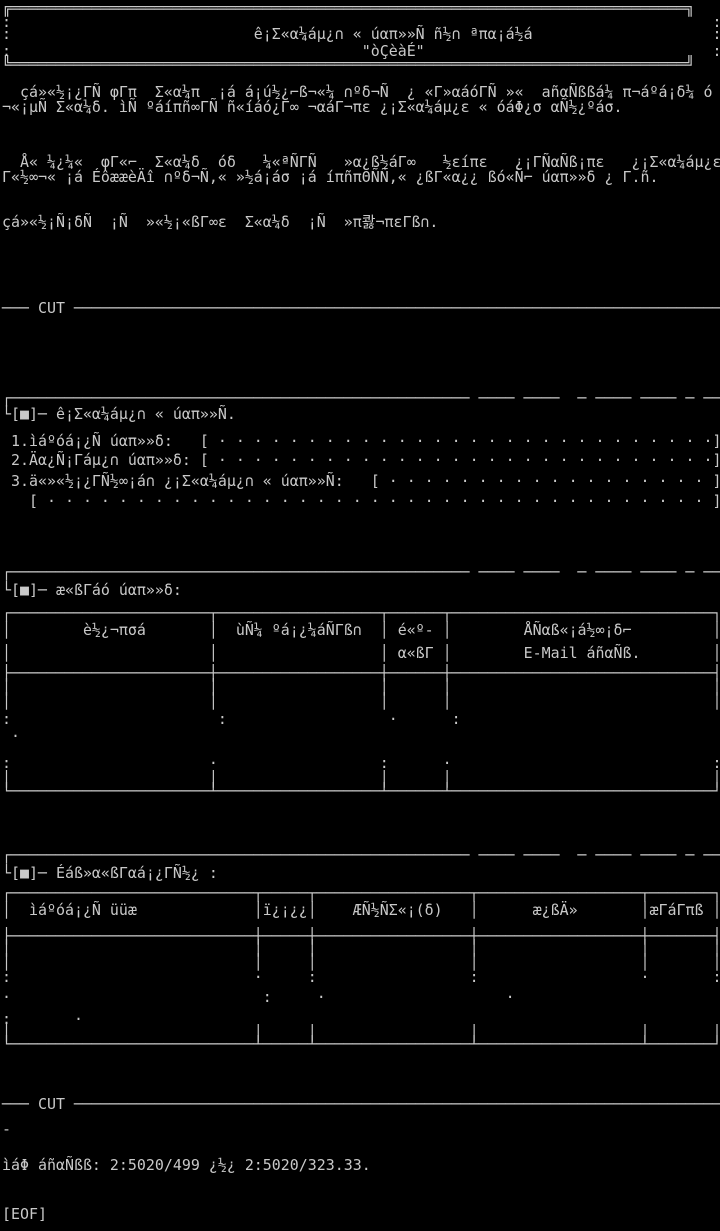 This screenshot has height=1231, width=720. What do you see at coordinates (119, 414) in the screenshot?
I see `section-group-info-header: └[■]─ ê¡Σ«α¼áµ¿∩ « úαπ»»Ñ.` at bounding box center [119, 414].